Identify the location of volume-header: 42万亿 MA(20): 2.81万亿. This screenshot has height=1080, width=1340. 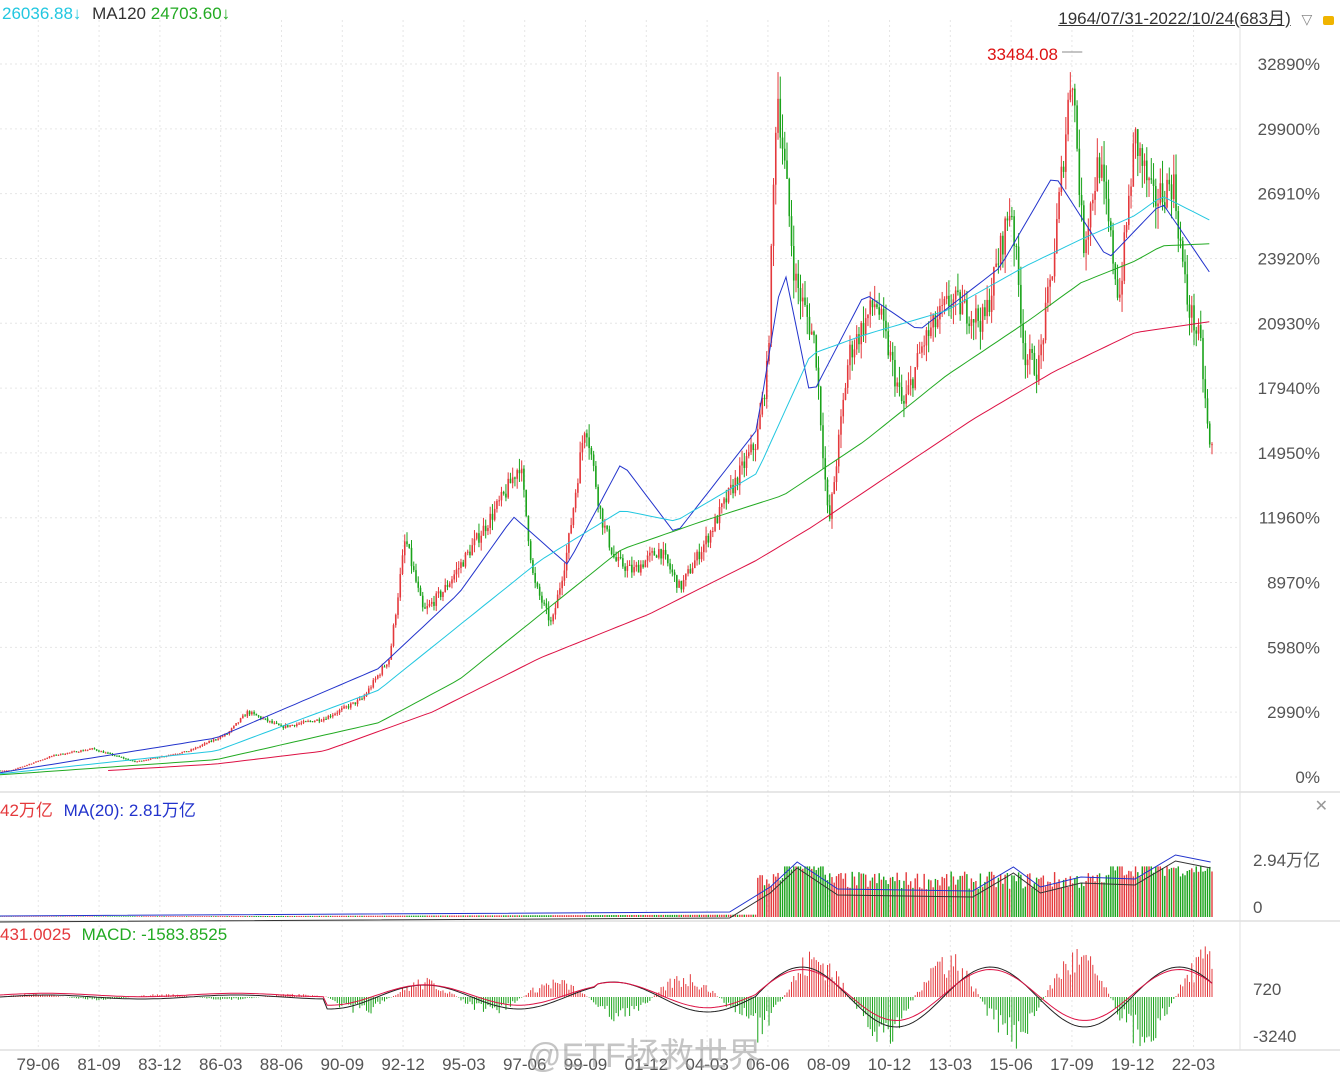
(98, 808).